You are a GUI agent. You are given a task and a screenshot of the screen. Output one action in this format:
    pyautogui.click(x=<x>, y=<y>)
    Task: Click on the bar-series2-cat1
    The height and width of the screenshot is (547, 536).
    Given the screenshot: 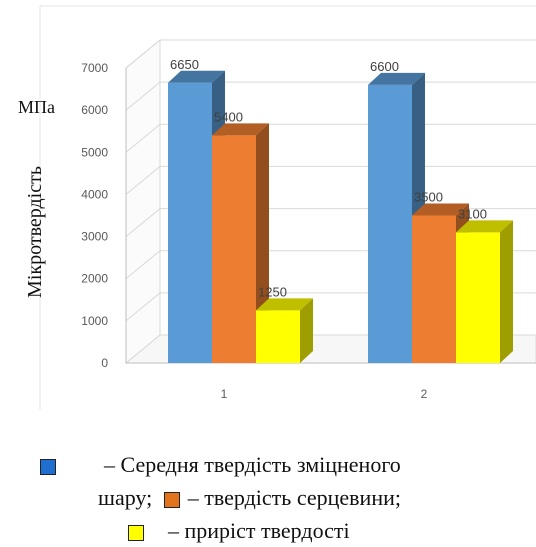 What is the action you would take?
    pyautogui.click(x=240, y=243)
    